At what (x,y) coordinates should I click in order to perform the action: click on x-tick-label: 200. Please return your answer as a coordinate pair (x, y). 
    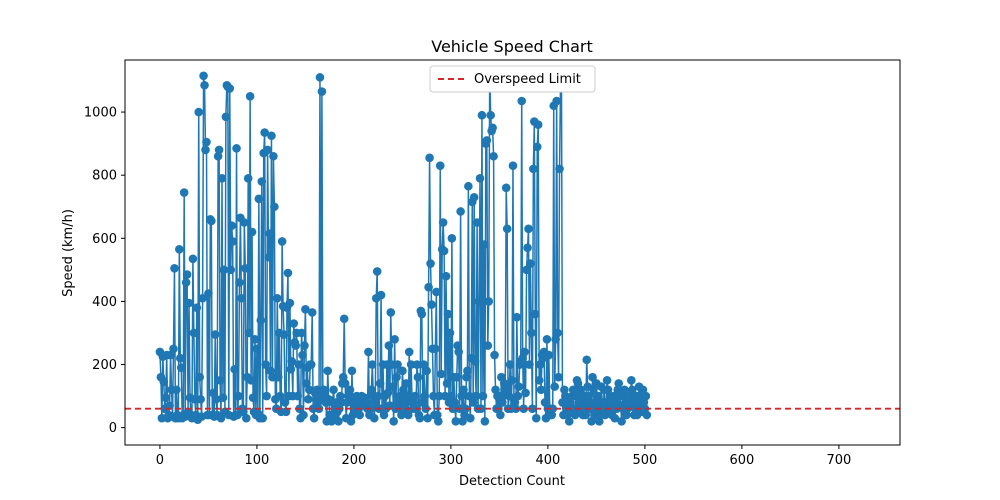
    Looking at the image, I should click on (353, 460).